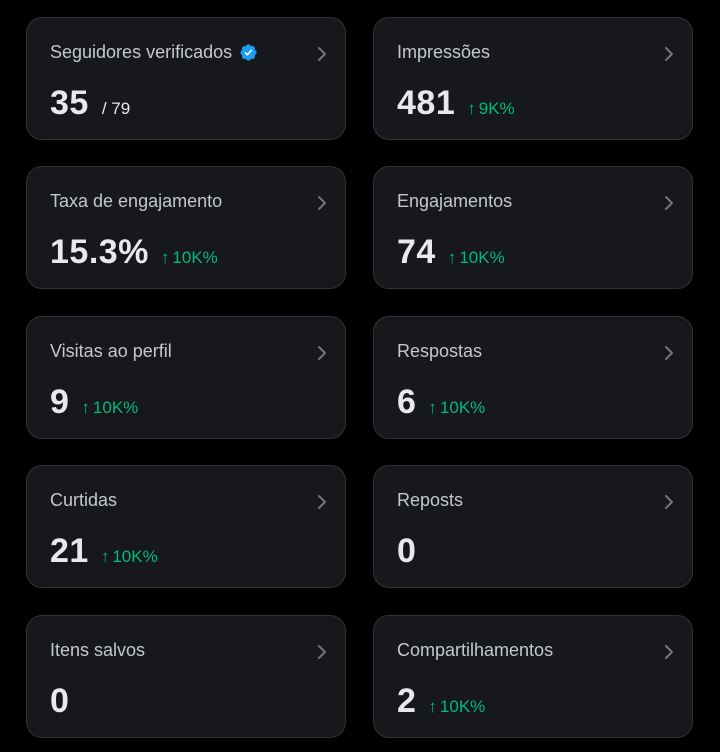 The width and height of the screenshot is (720, 752). What do you see at coordinates (186, 676) in the screenshot?
I see `metric-card-saved-items: Itens salvos 0` at bounding box center [186, 676].